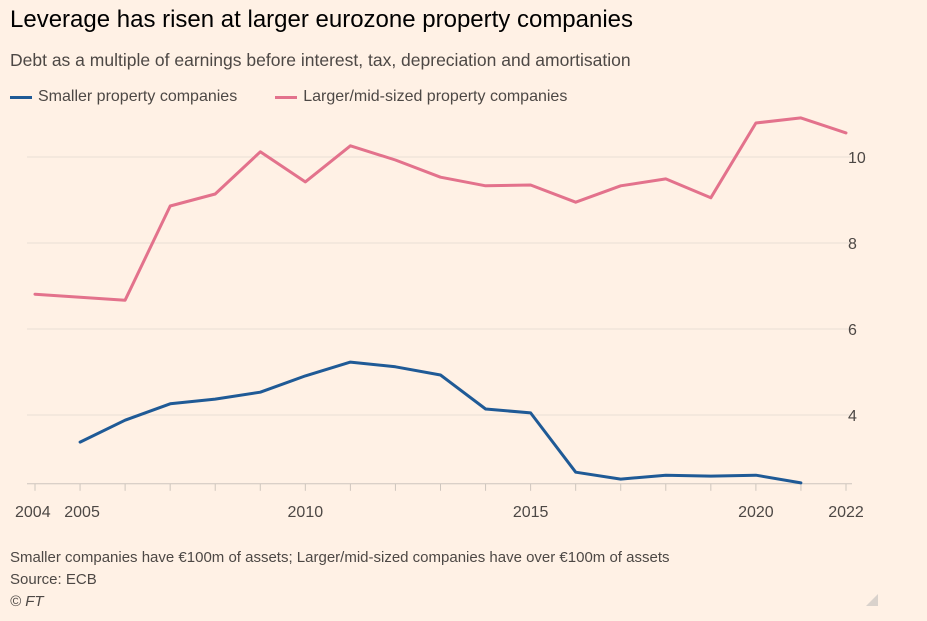 This screenshot has height=621, width=927. I want to click on legend-item-smaller: Smaller property companies, so click(123, 97).